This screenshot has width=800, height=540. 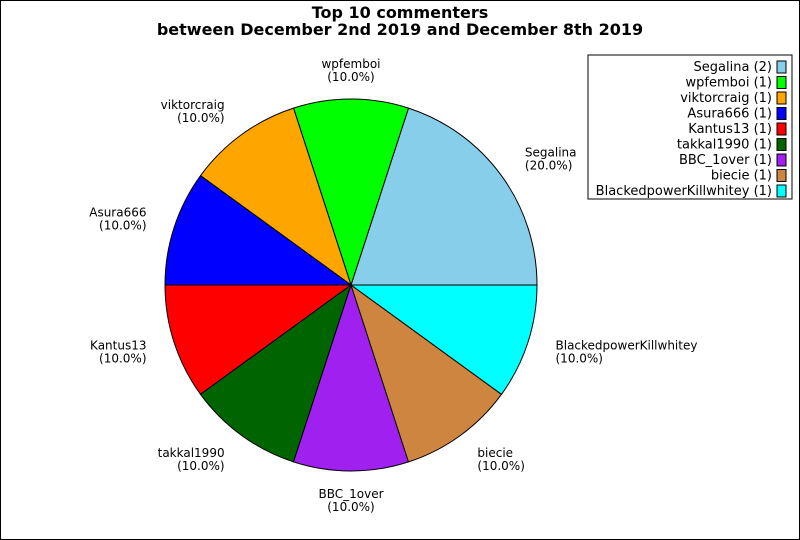 I want to click on legend-swatch-wpfemboi, so click(x=781, y=82).